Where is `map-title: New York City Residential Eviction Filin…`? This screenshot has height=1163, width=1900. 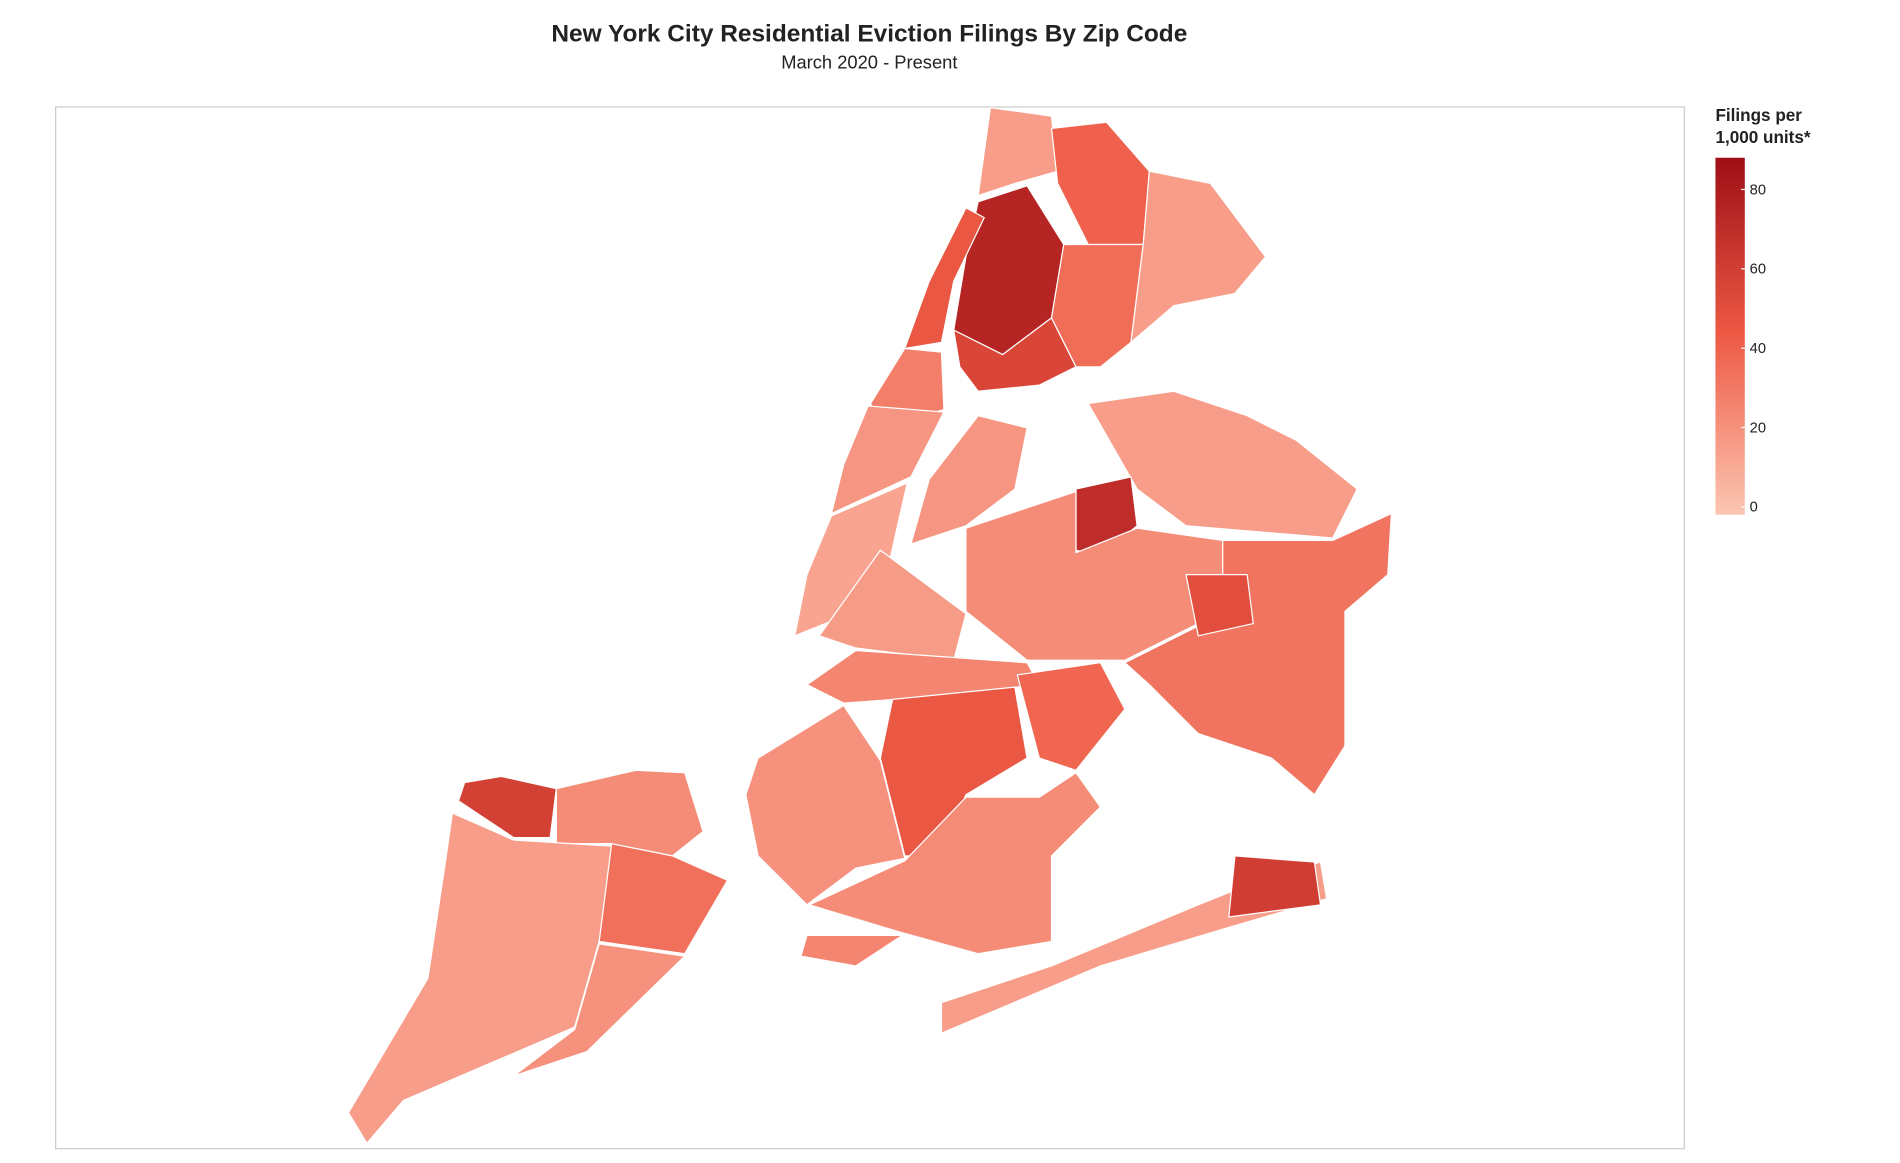
map-title: New York City Residential Eviction Filin… is located at coordinates (869, 34).